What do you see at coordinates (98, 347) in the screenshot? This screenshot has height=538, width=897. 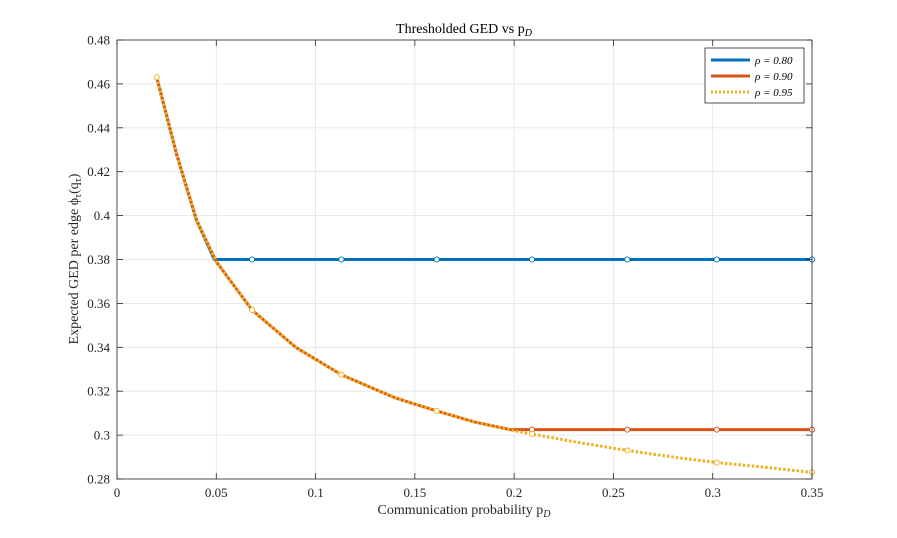 I see `y-tick-label: 0.34` at bounding box center [98, 347].